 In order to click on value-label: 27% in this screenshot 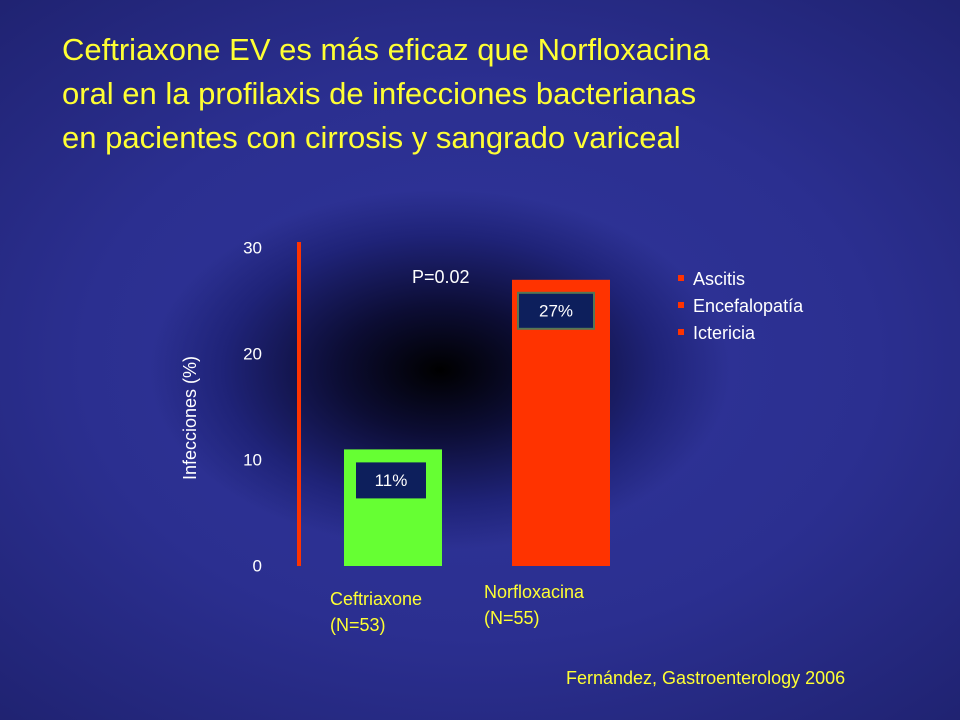, I will do `click(556, 310)`.